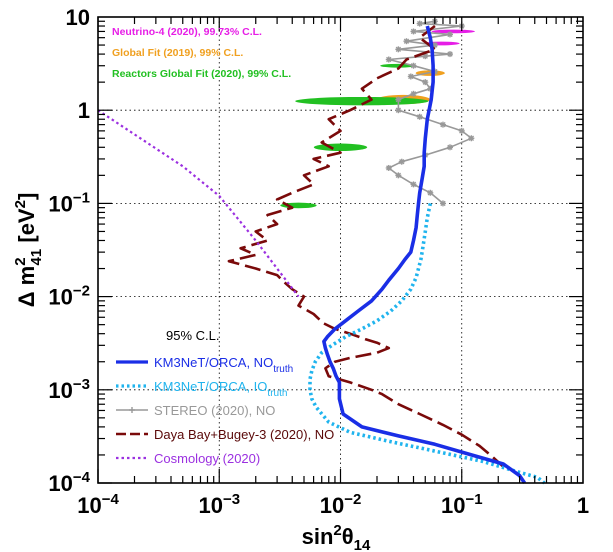 This screenshot has width=613, height=552. Describe the element at coordinates (69, 202) in the screenshot. I see `y-tick-label: 10⁻¹` at that location.